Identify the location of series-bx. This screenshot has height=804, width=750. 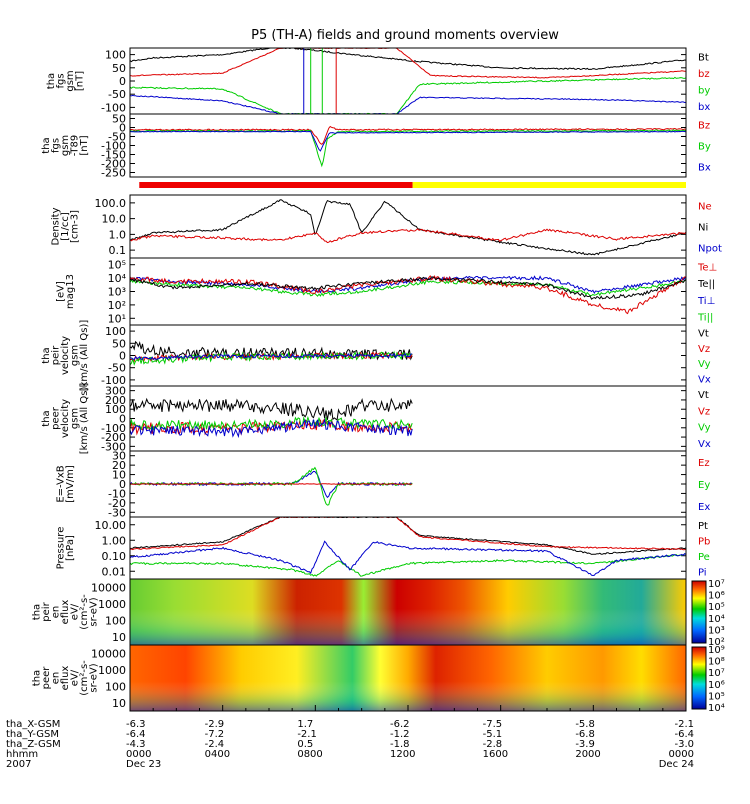
(408, 104).